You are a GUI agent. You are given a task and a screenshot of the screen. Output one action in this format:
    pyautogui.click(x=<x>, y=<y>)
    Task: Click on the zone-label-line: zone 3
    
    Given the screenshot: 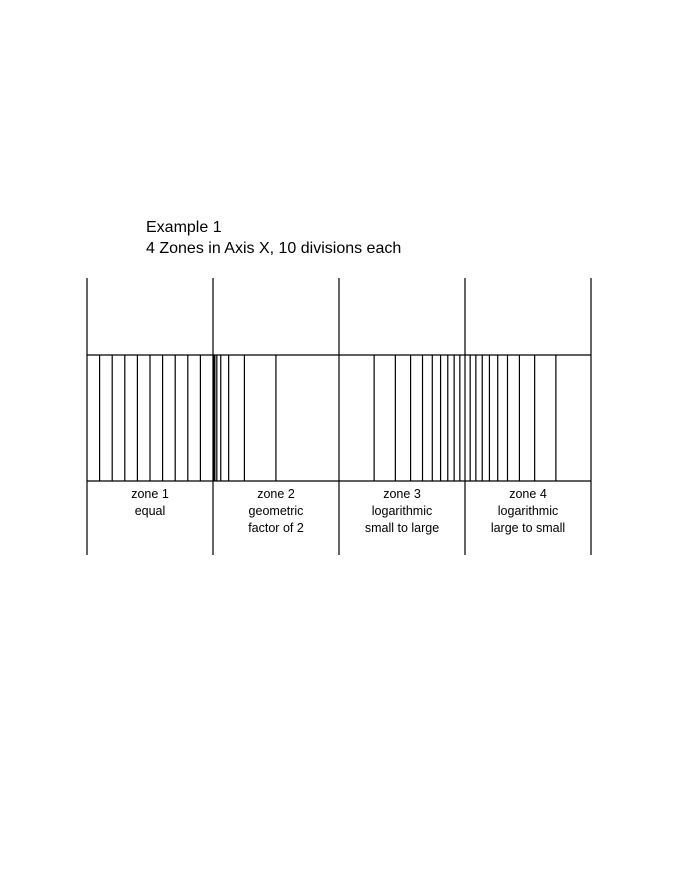 What is the action you would take?
    pyautogui.click(x=402, y=494)
    